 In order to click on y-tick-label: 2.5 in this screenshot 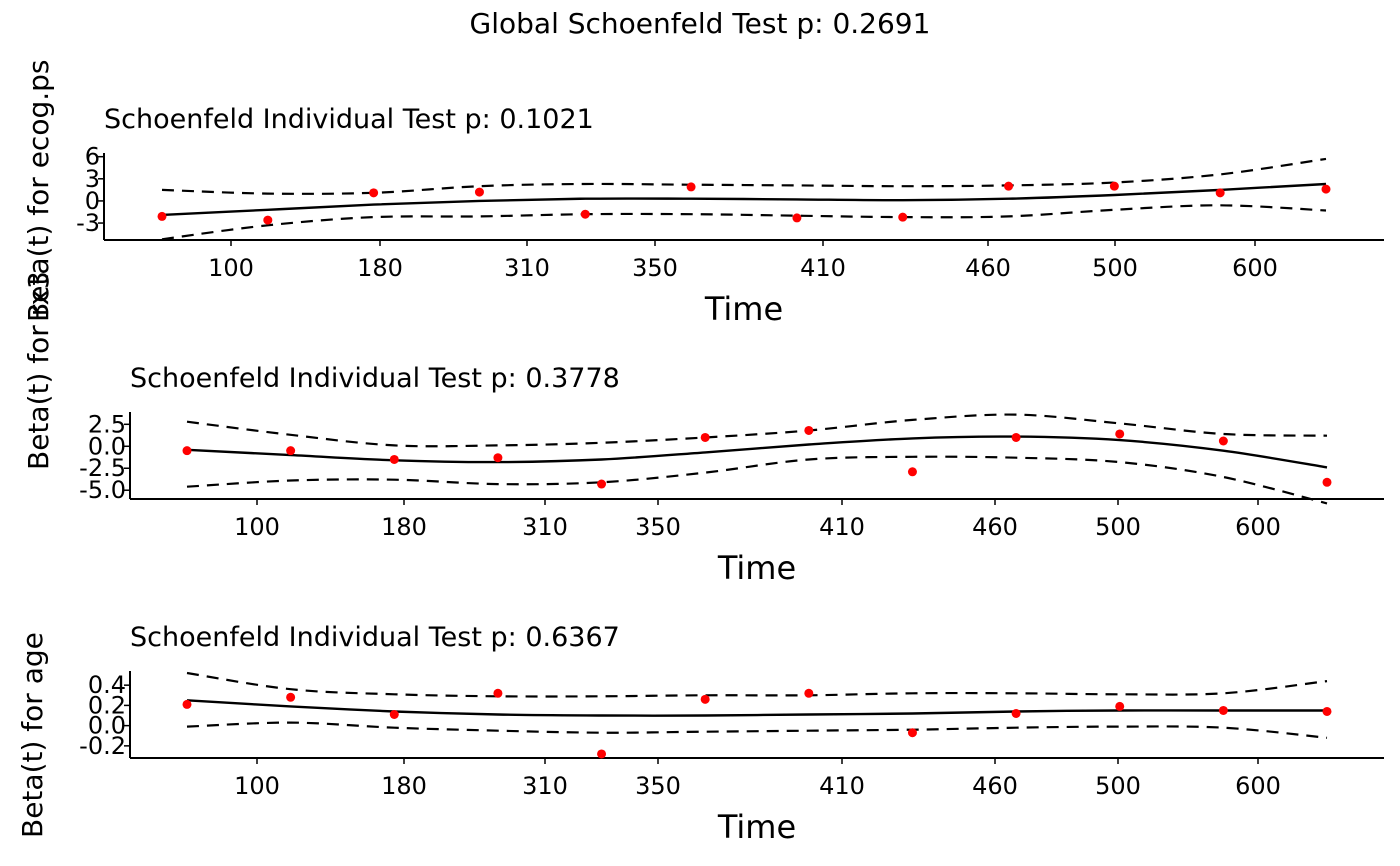, I will do `click(107, 424)`.